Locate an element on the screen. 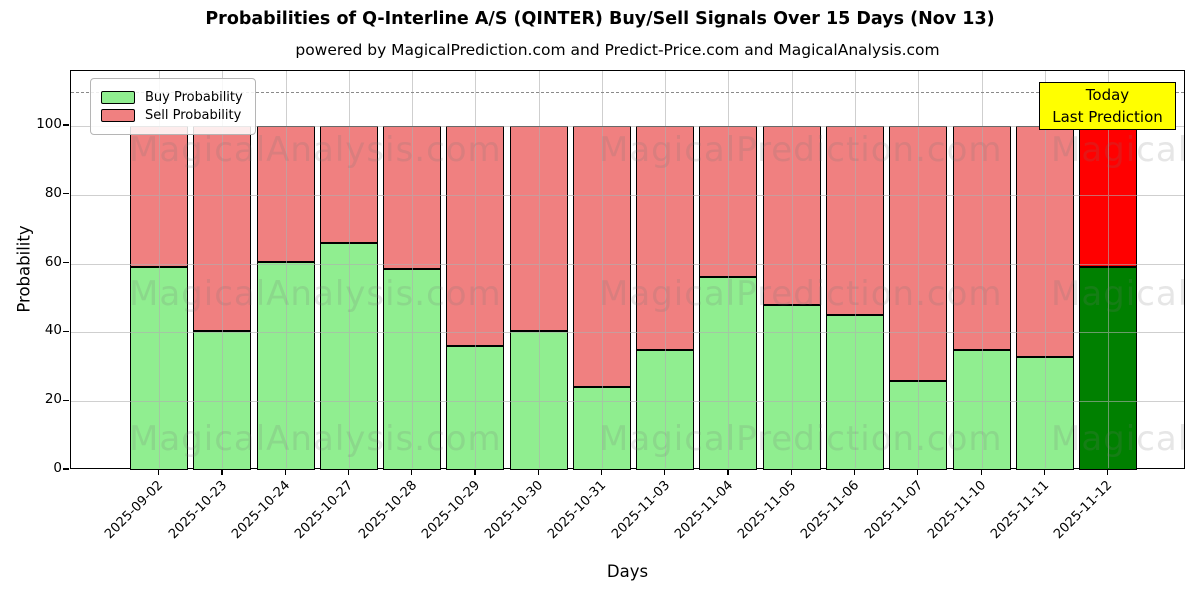 The height and width of the screenshot is (600, 1200). x-tick-label: 2025-10-24 is located at coordinates (261, 510).